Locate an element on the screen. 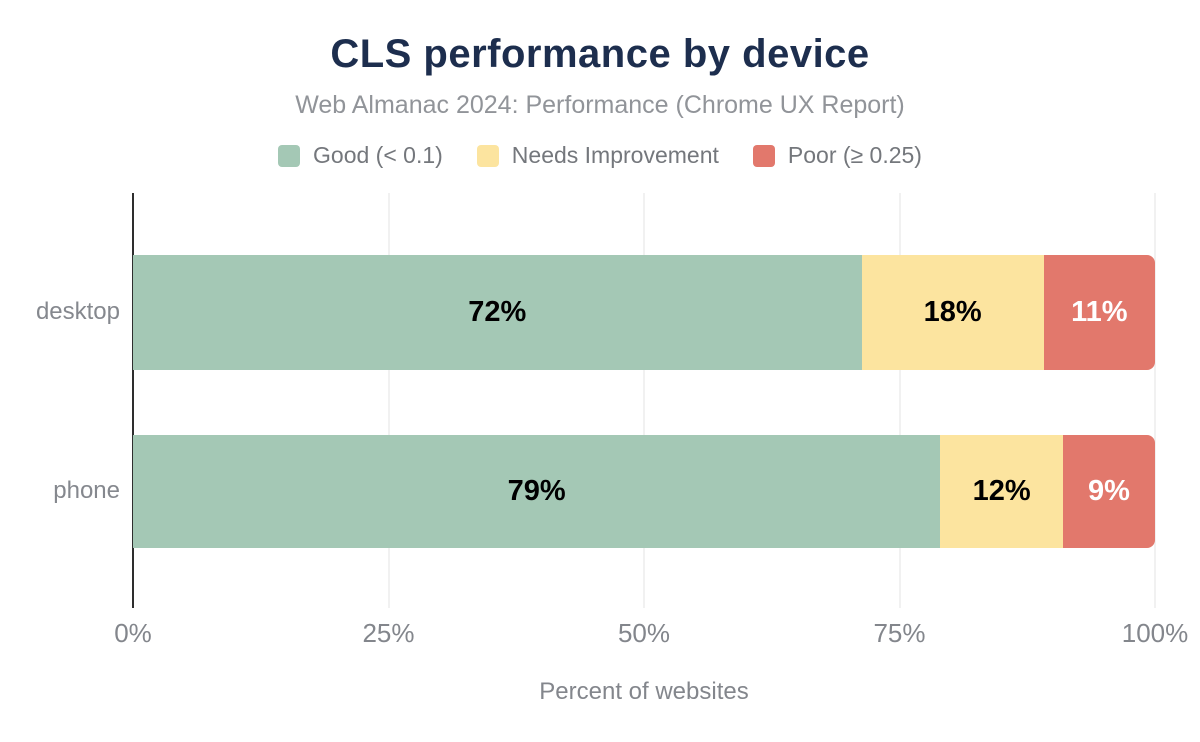  bar-value-label-desktop-poor: 11% is located at coordinates (1099, 312).